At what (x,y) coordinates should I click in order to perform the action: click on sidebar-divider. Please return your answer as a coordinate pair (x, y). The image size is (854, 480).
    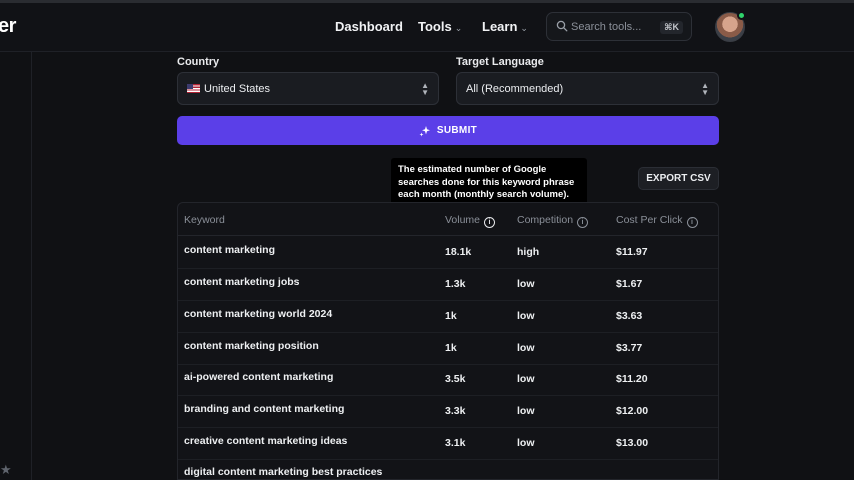
    Looking at the image, I should click on (31, 266).